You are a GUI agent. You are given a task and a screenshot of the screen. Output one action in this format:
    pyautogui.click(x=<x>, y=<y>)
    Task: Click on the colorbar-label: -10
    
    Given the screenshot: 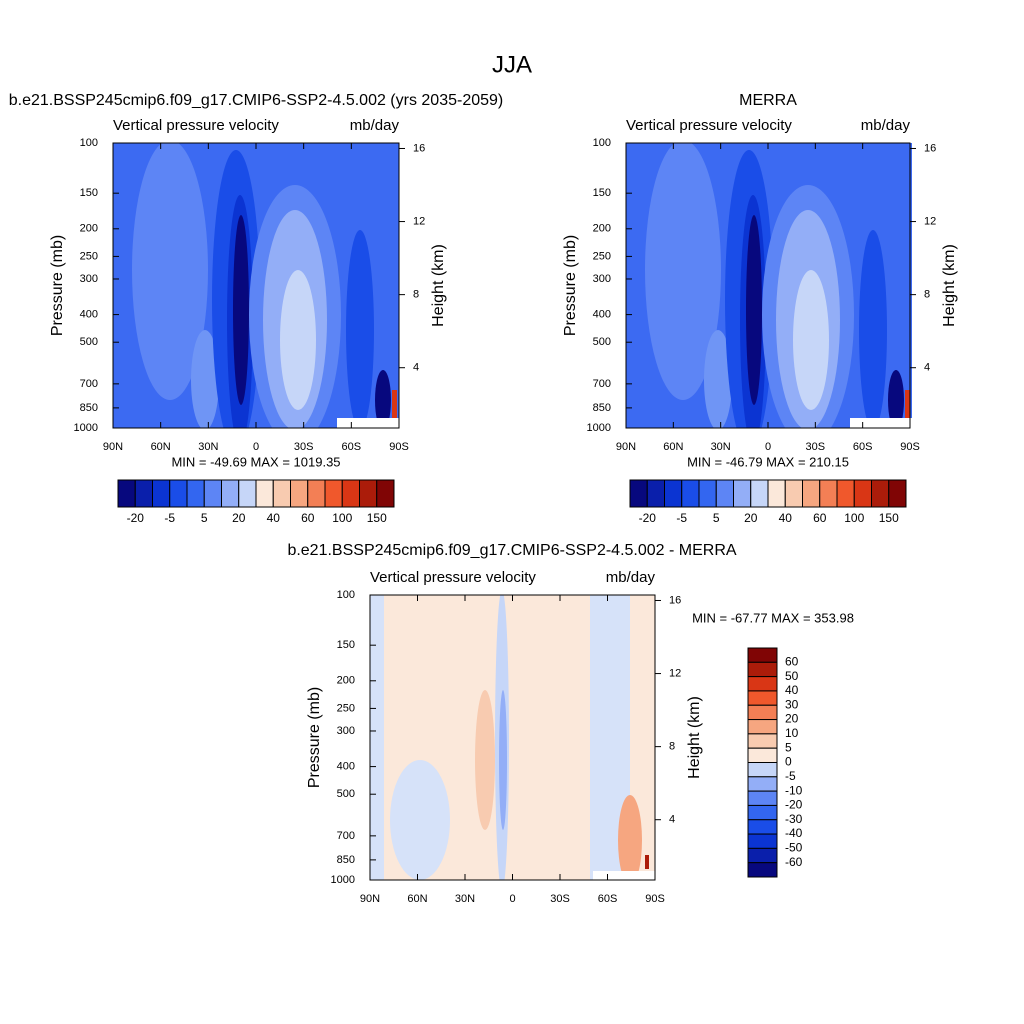 What is the action you would take?
    pyautogui.click(x=794, y=790)
    